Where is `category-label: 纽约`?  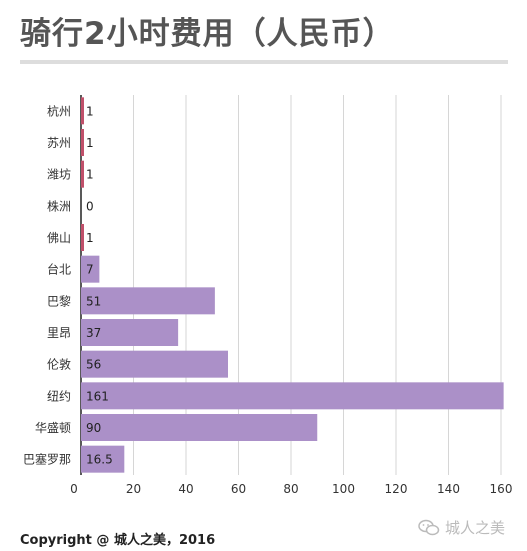 category-label: 纽约 is located at coordinates (59, 395).